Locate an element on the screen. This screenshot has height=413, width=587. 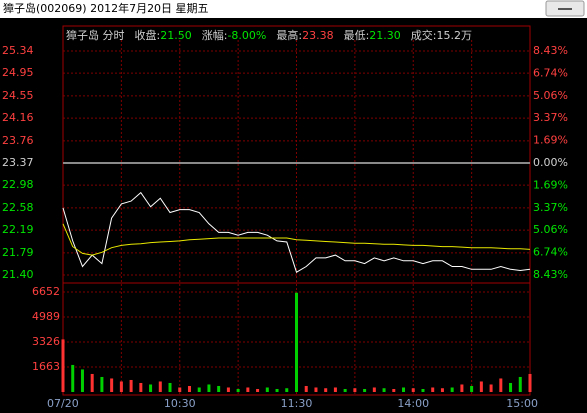
y-tick-label: 23.37 is located at coordinates (18, 162).